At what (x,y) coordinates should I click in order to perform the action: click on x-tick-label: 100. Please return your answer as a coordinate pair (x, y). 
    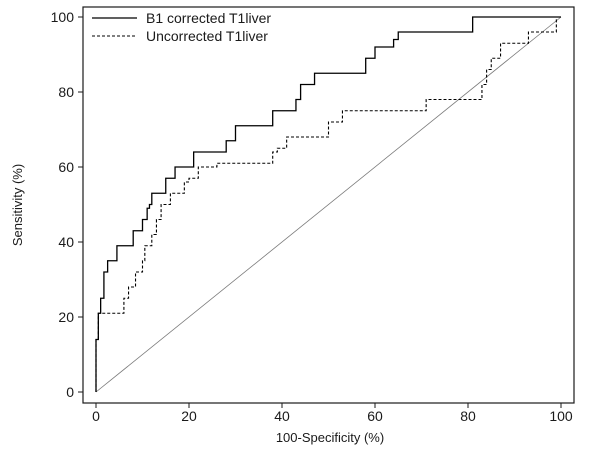
    Looking at the image, I should click on (561, 416).